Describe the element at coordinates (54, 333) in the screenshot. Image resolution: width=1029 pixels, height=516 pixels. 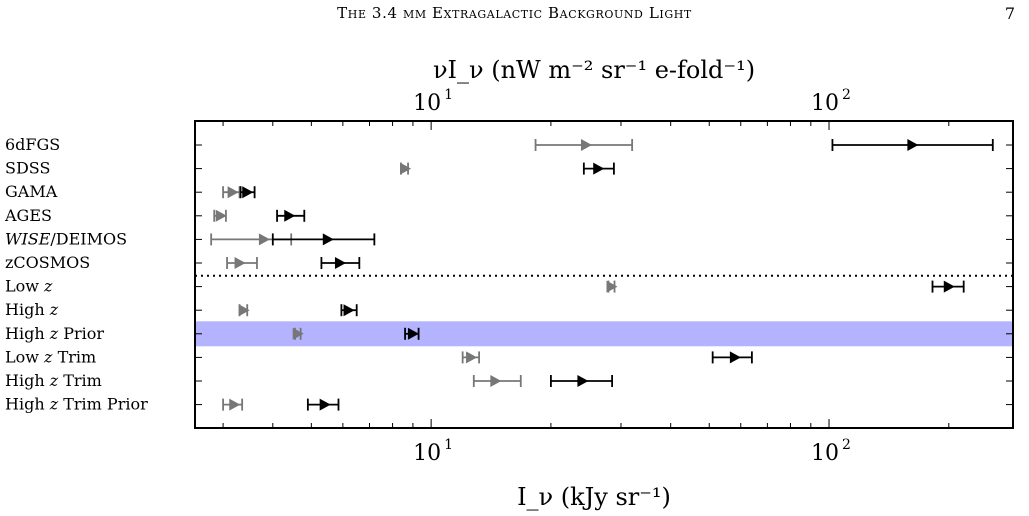
I see `row-label: High z Prior` at that location.